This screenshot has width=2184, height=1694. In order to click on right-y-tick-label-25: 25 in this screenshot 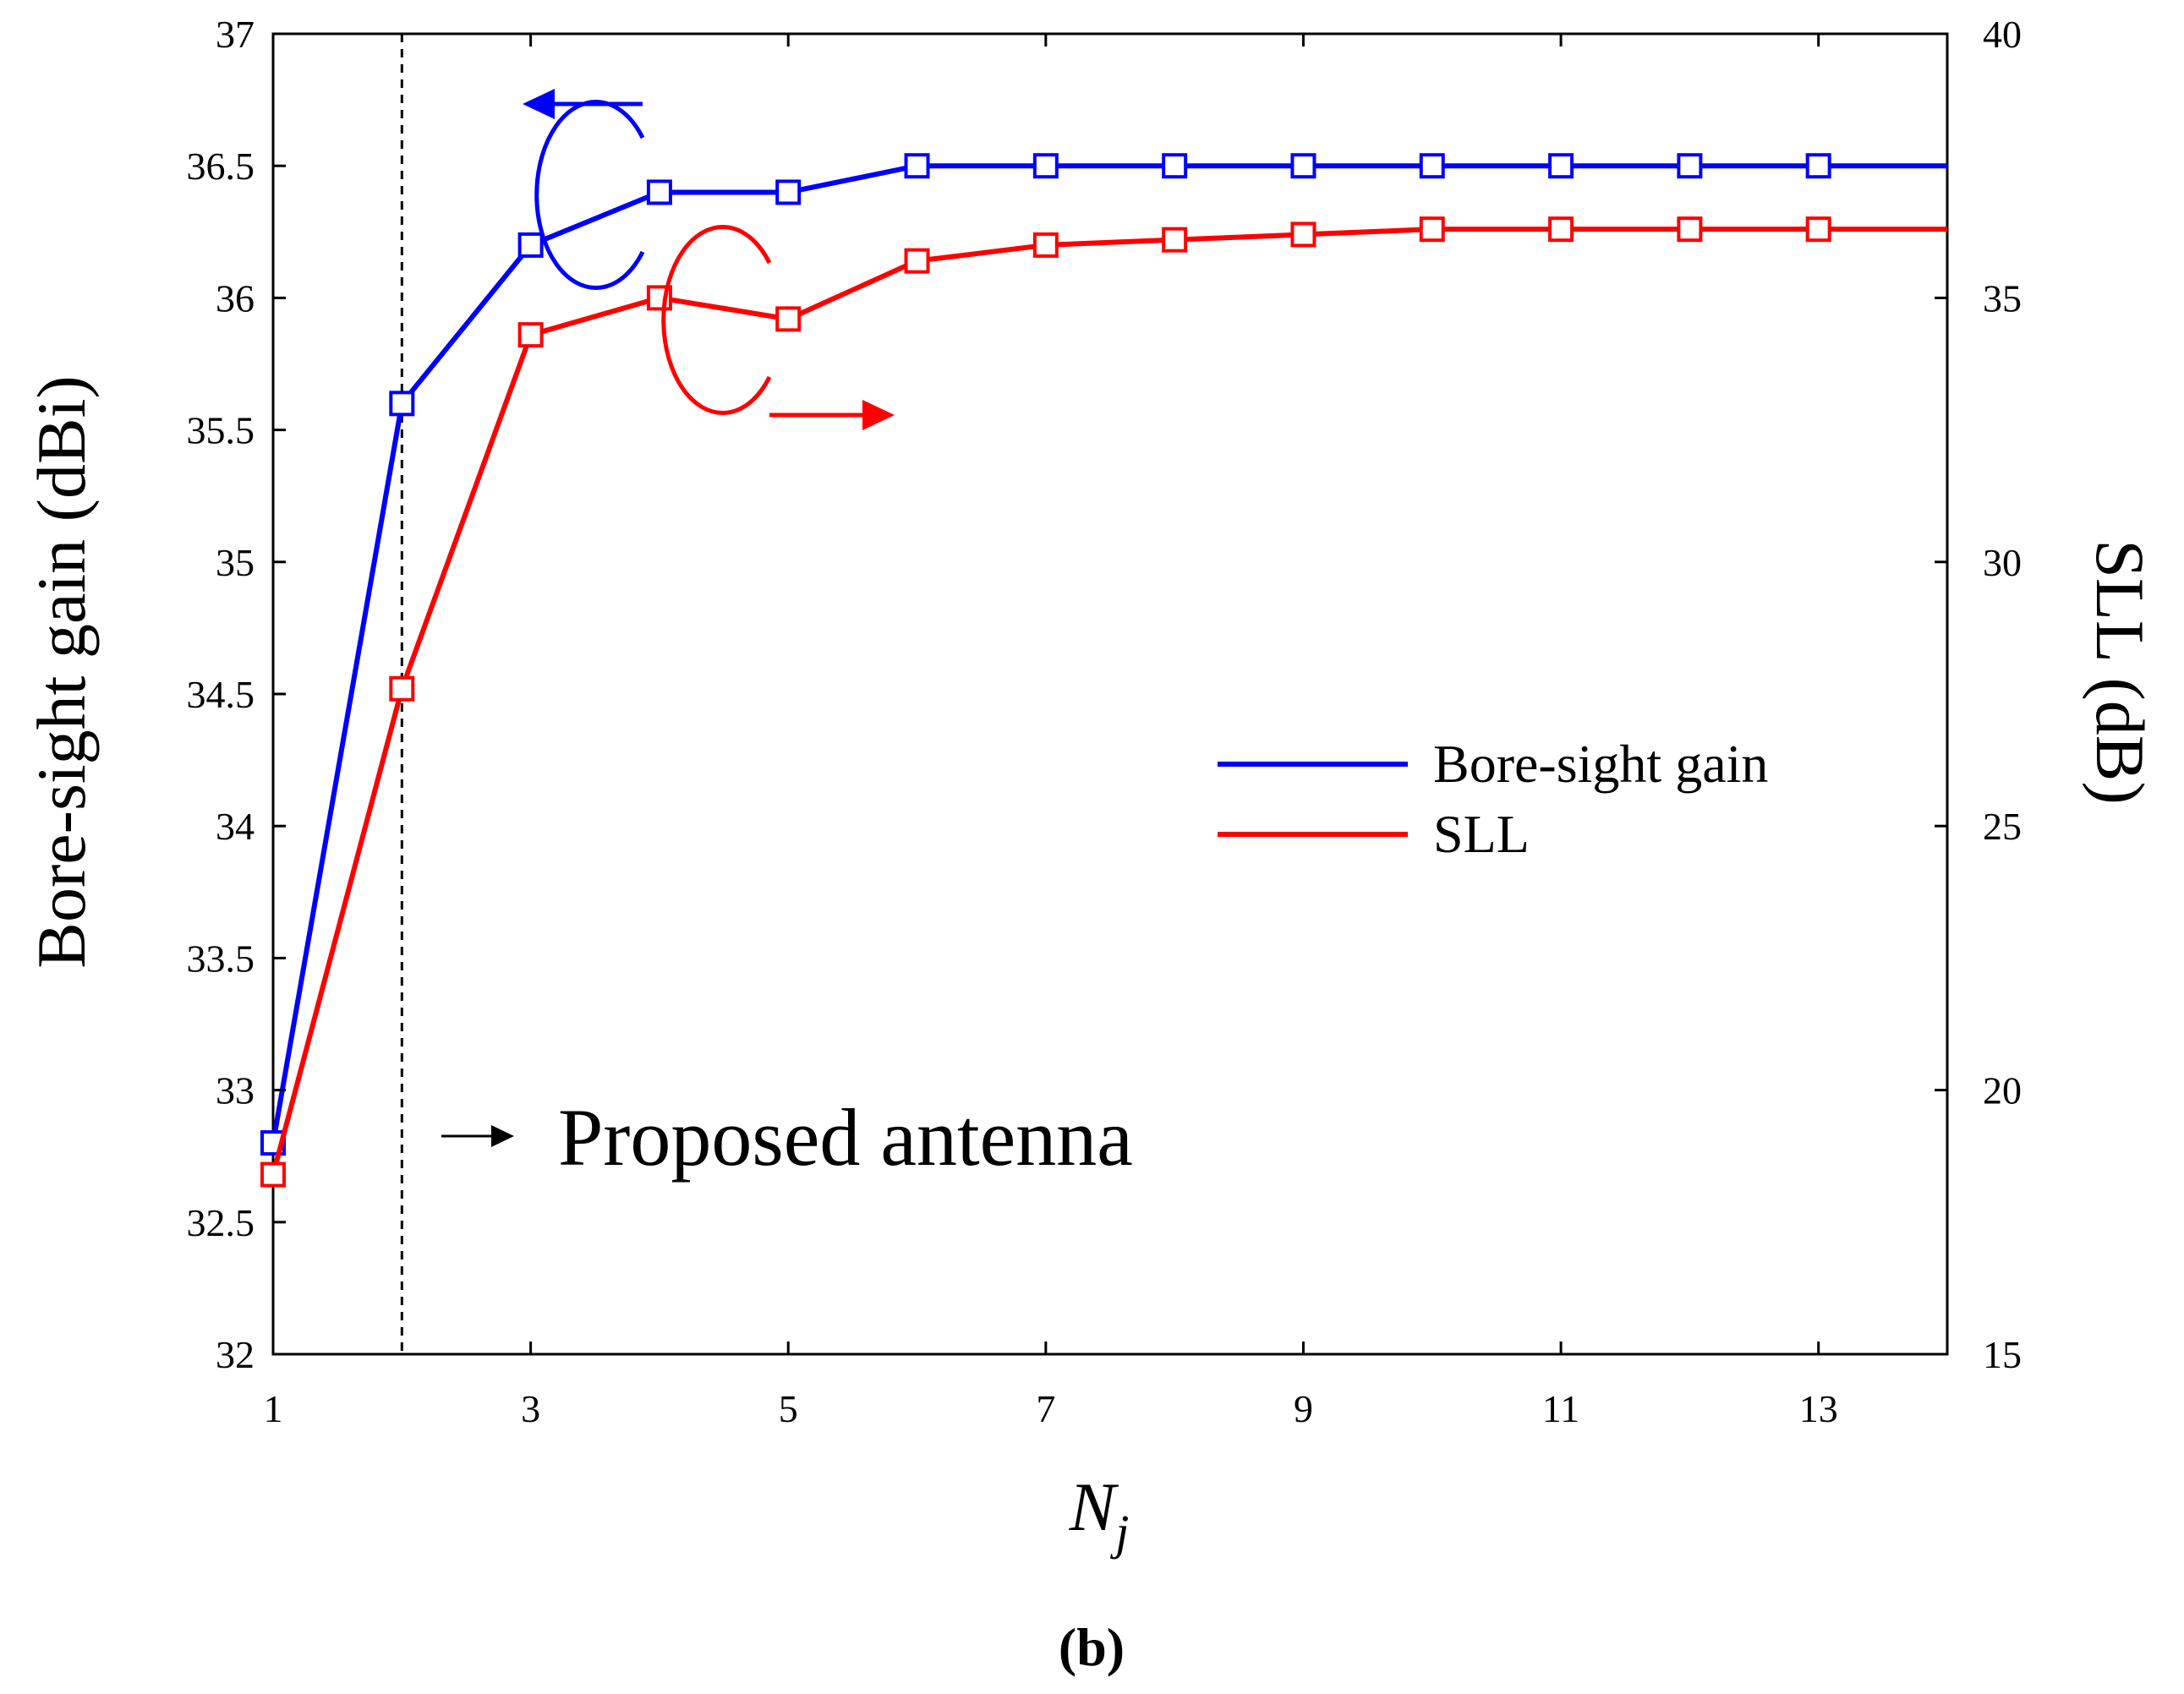, I will do `click(2003, 826)`.